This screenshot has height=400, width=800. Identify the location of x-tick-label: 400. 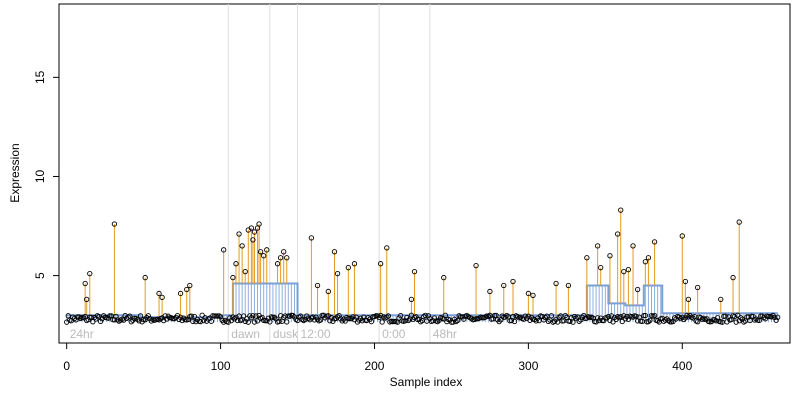
(682, 366).